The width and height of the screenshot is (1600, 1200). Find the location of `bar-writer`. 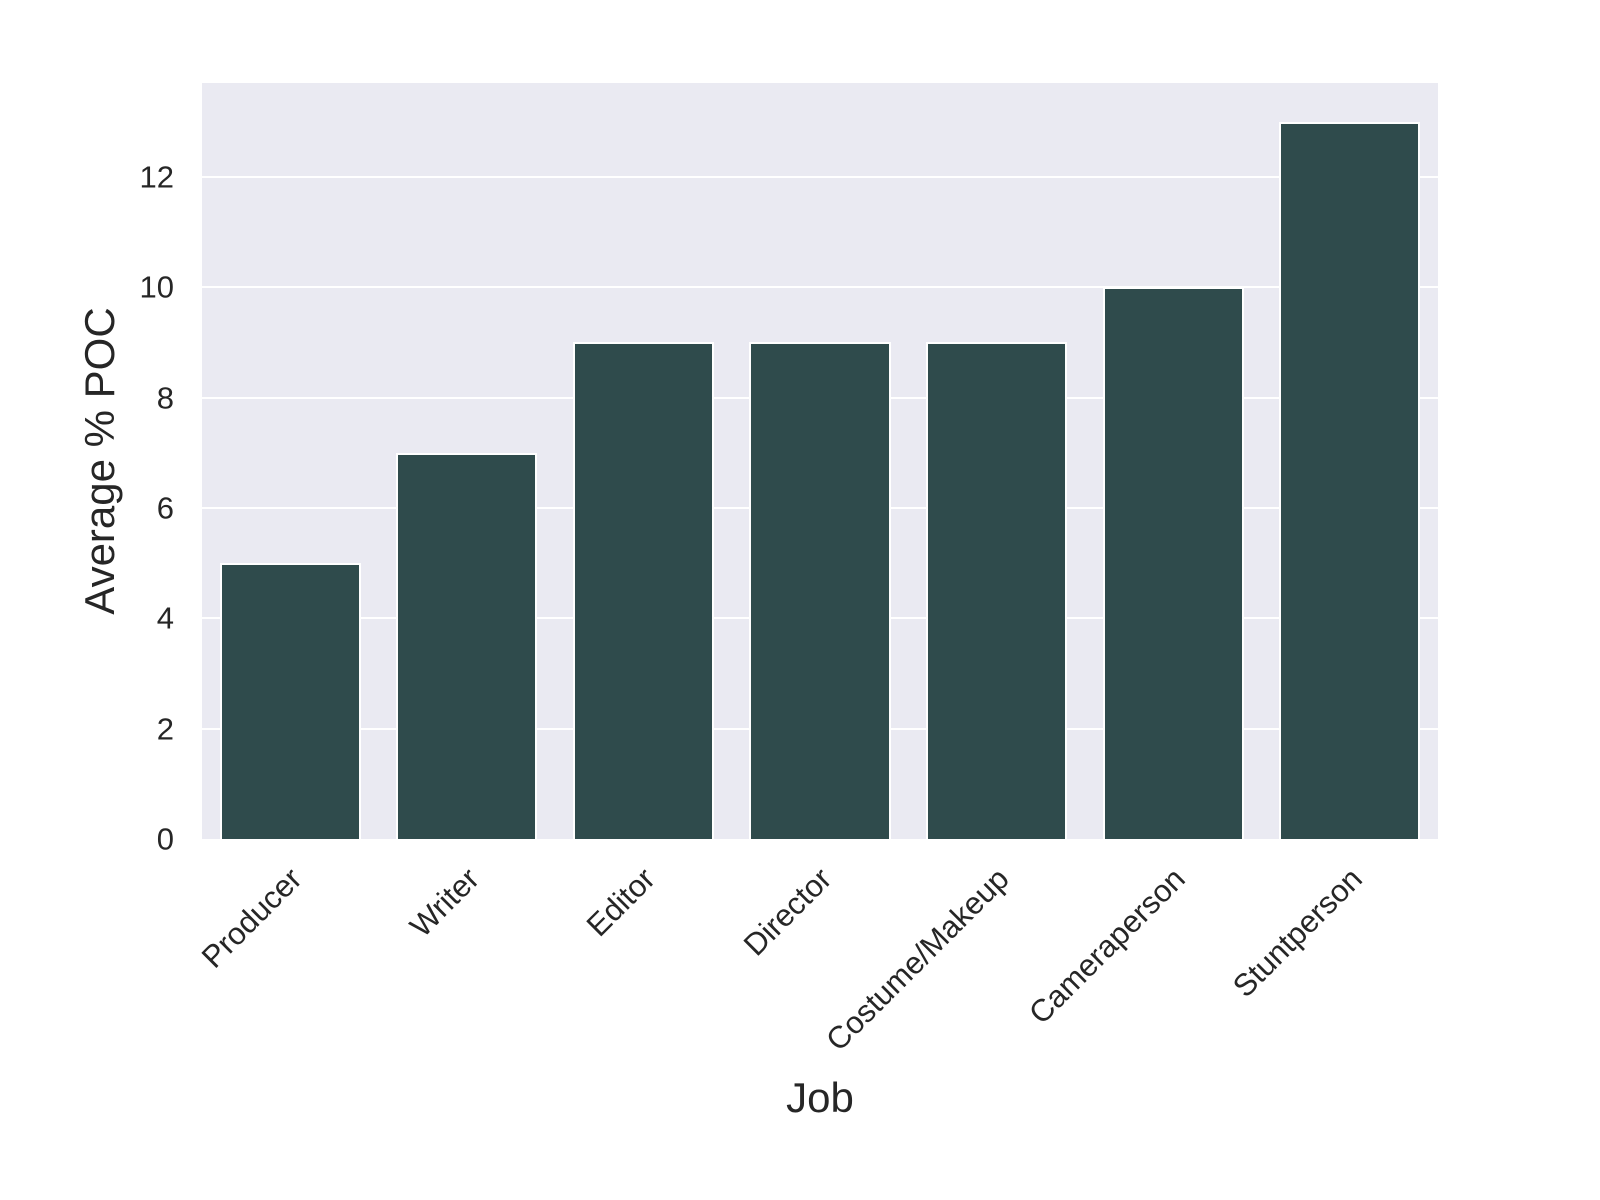

bar-writer is located at coordinates (467, 645).